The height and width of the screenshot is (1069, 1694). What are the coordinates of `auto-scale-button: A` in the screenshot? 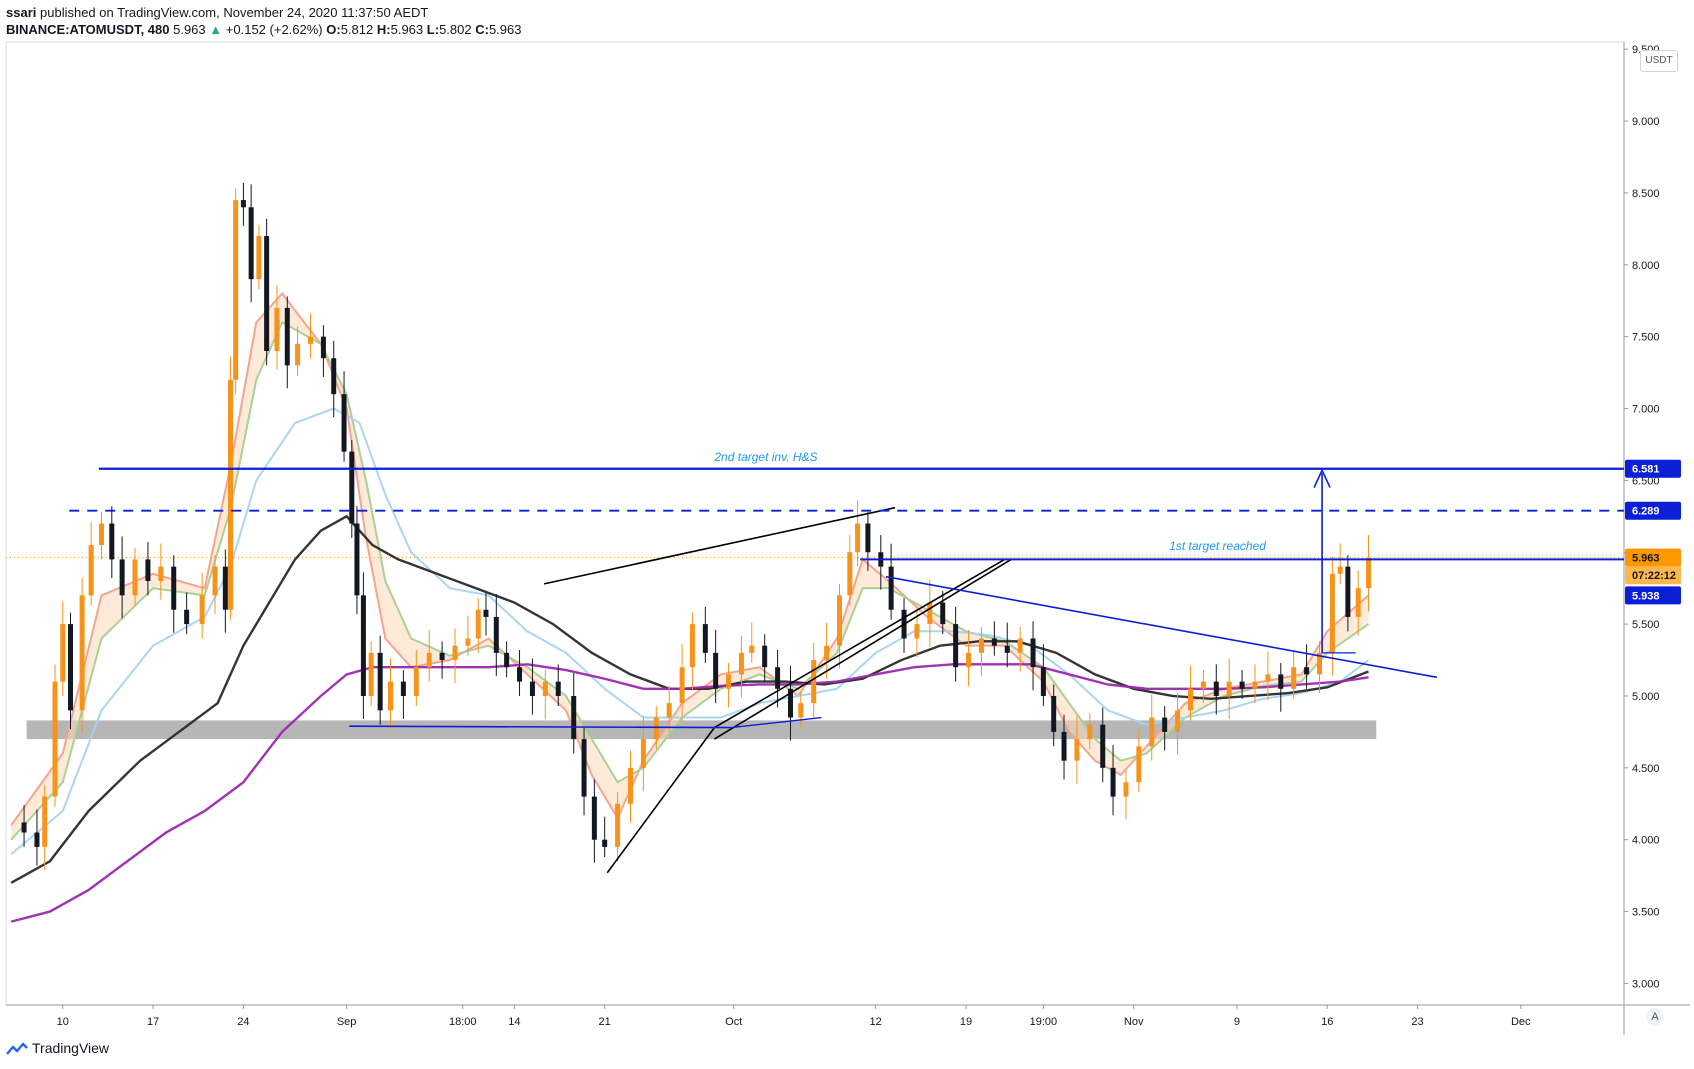 It's located at (1655, 1017).